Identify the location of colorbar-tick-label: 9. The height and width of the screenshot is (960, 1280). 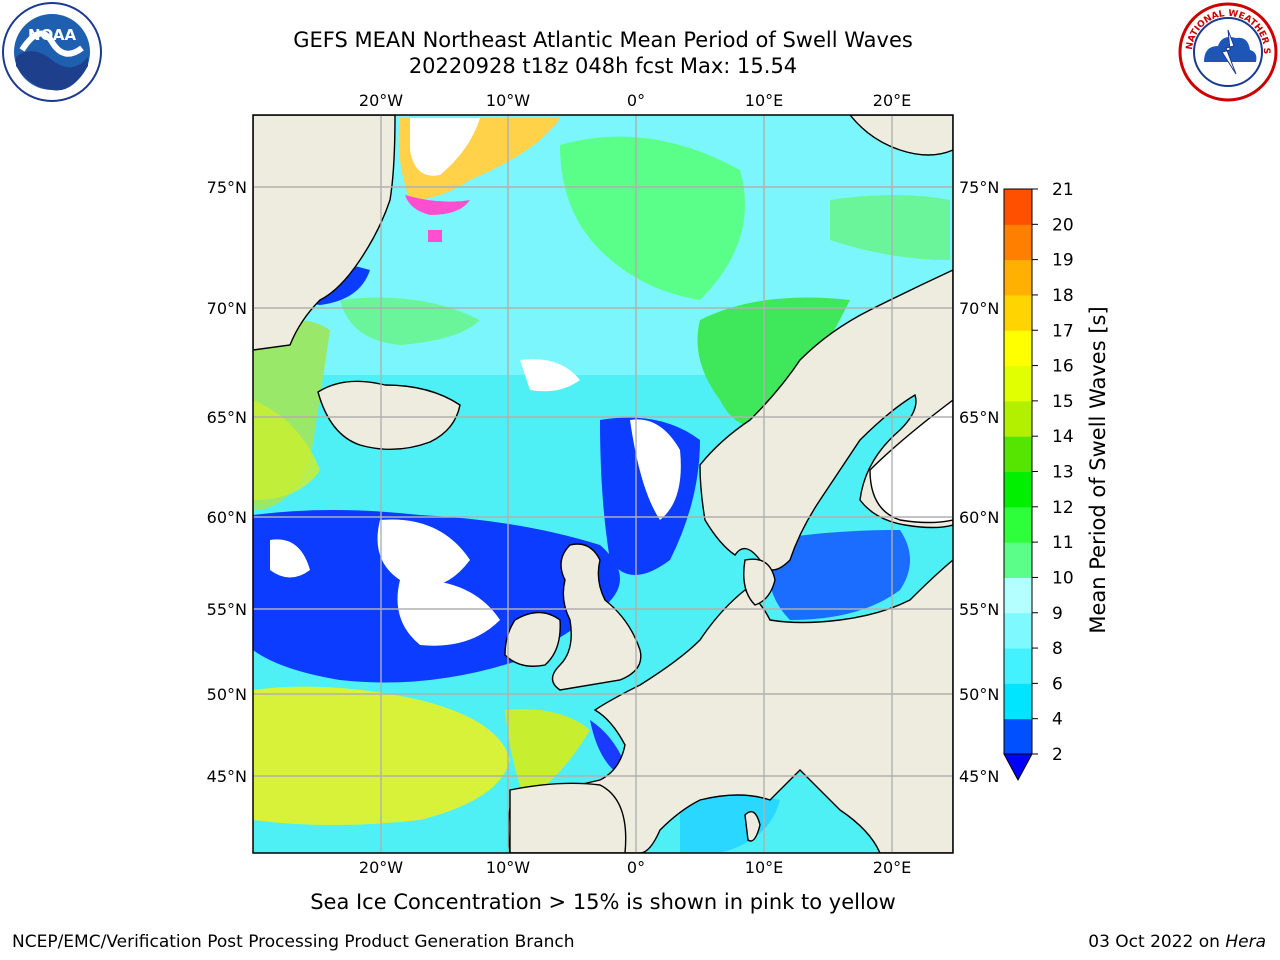
(1057, 614).